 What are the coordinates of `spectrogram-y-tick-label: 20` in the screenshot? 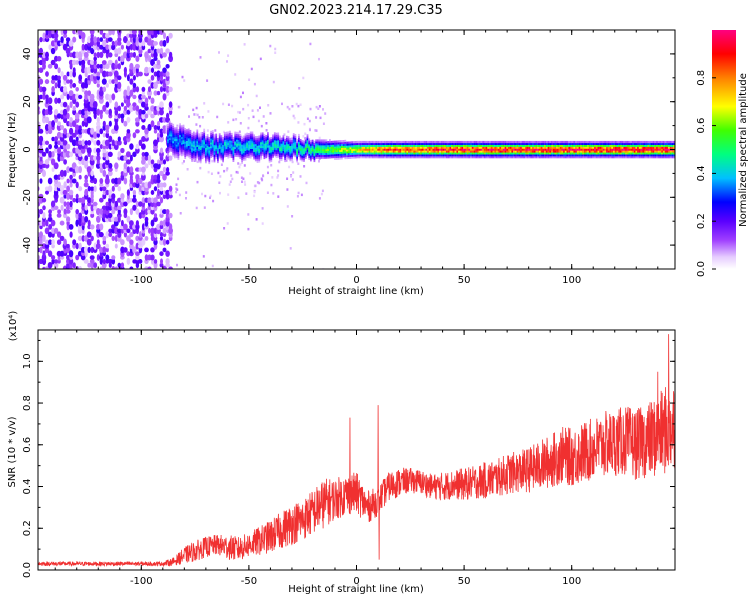 It's located at (27, 101).